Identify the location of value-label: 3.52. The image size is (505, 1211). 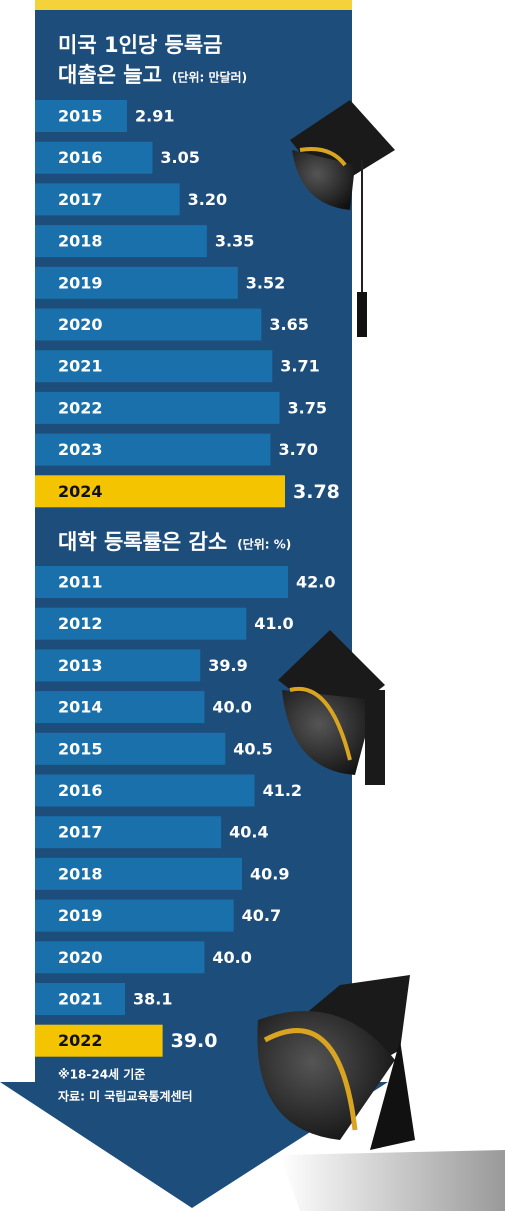
(265, 282).